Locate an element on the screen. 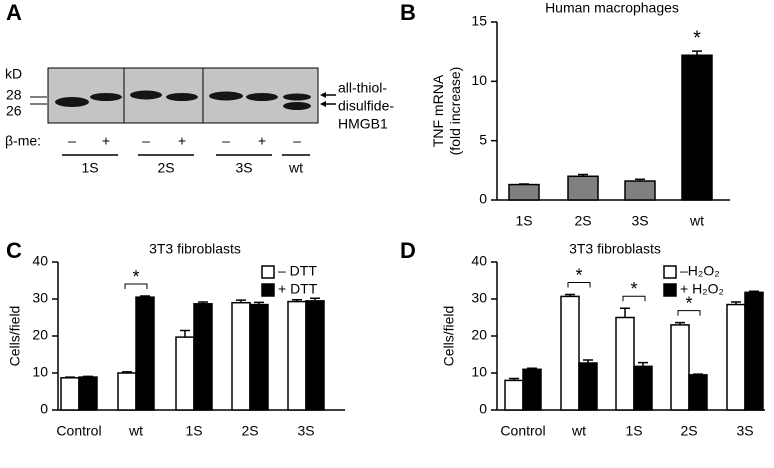  group-label: 1S is located at coordinates (89, 168).